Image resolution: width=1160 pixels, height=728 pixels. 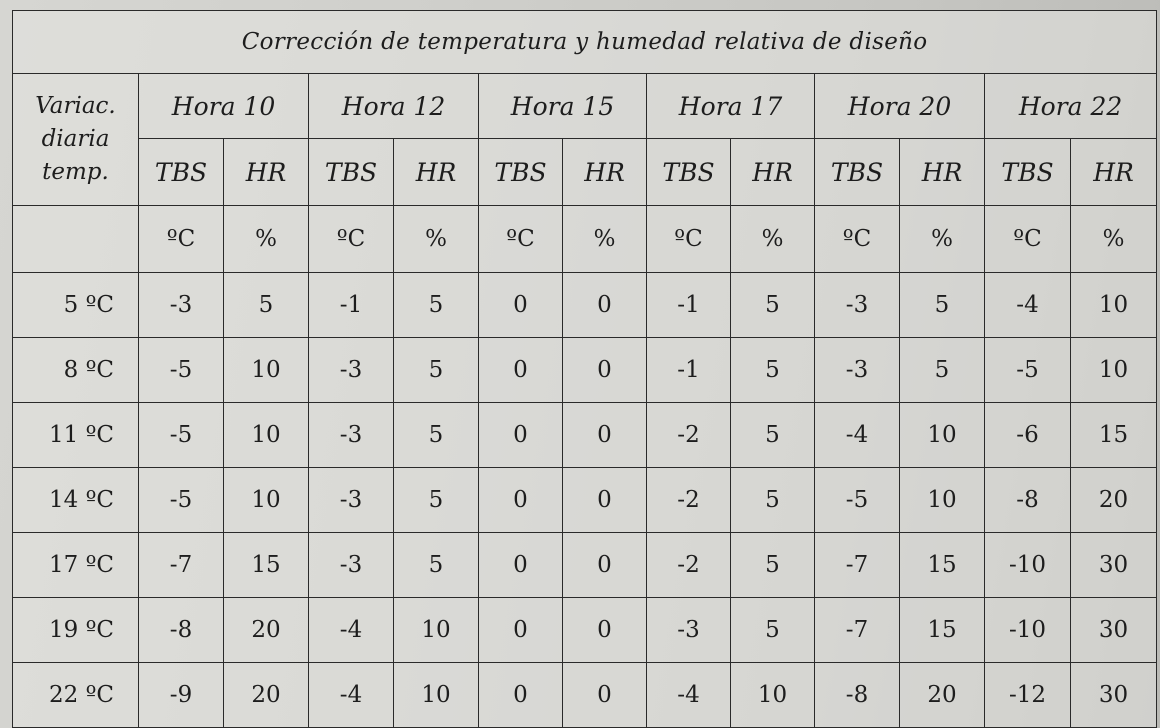 I want to click on row-label: 5 ºC, so click(x=75, y=305).